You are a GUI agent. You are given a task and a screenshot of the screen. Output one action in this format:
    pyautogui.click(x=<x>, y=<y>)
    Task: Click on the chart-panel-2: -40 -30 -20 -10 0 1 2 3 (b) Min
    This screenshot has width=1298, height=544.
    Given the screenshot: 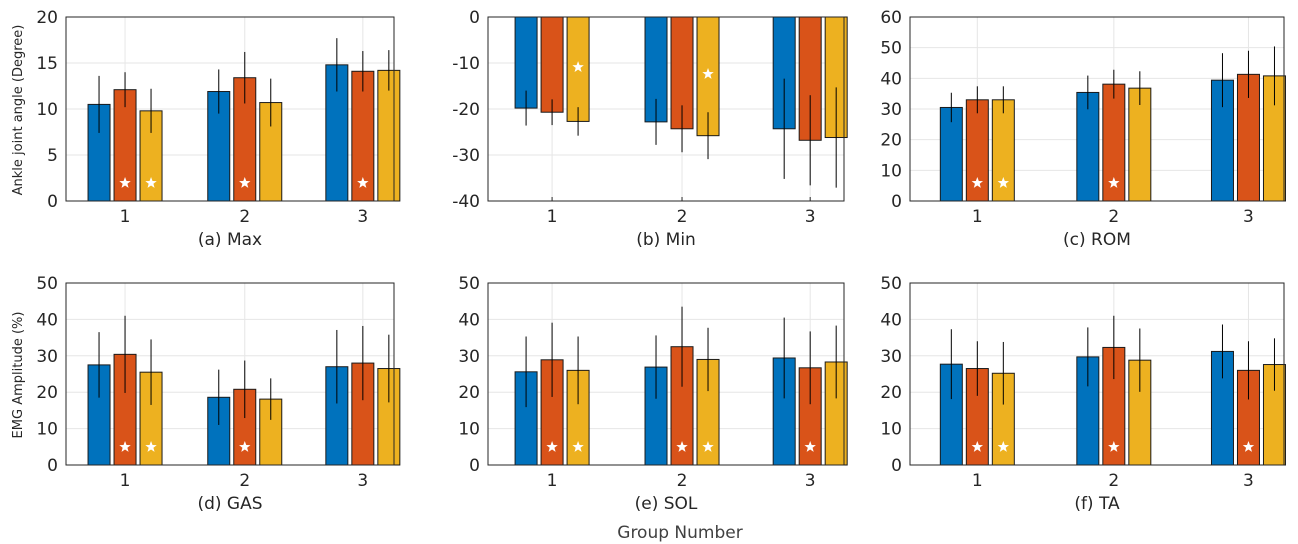 What is the action you would take?
    pyautogui.click(x=650, y=129)
    